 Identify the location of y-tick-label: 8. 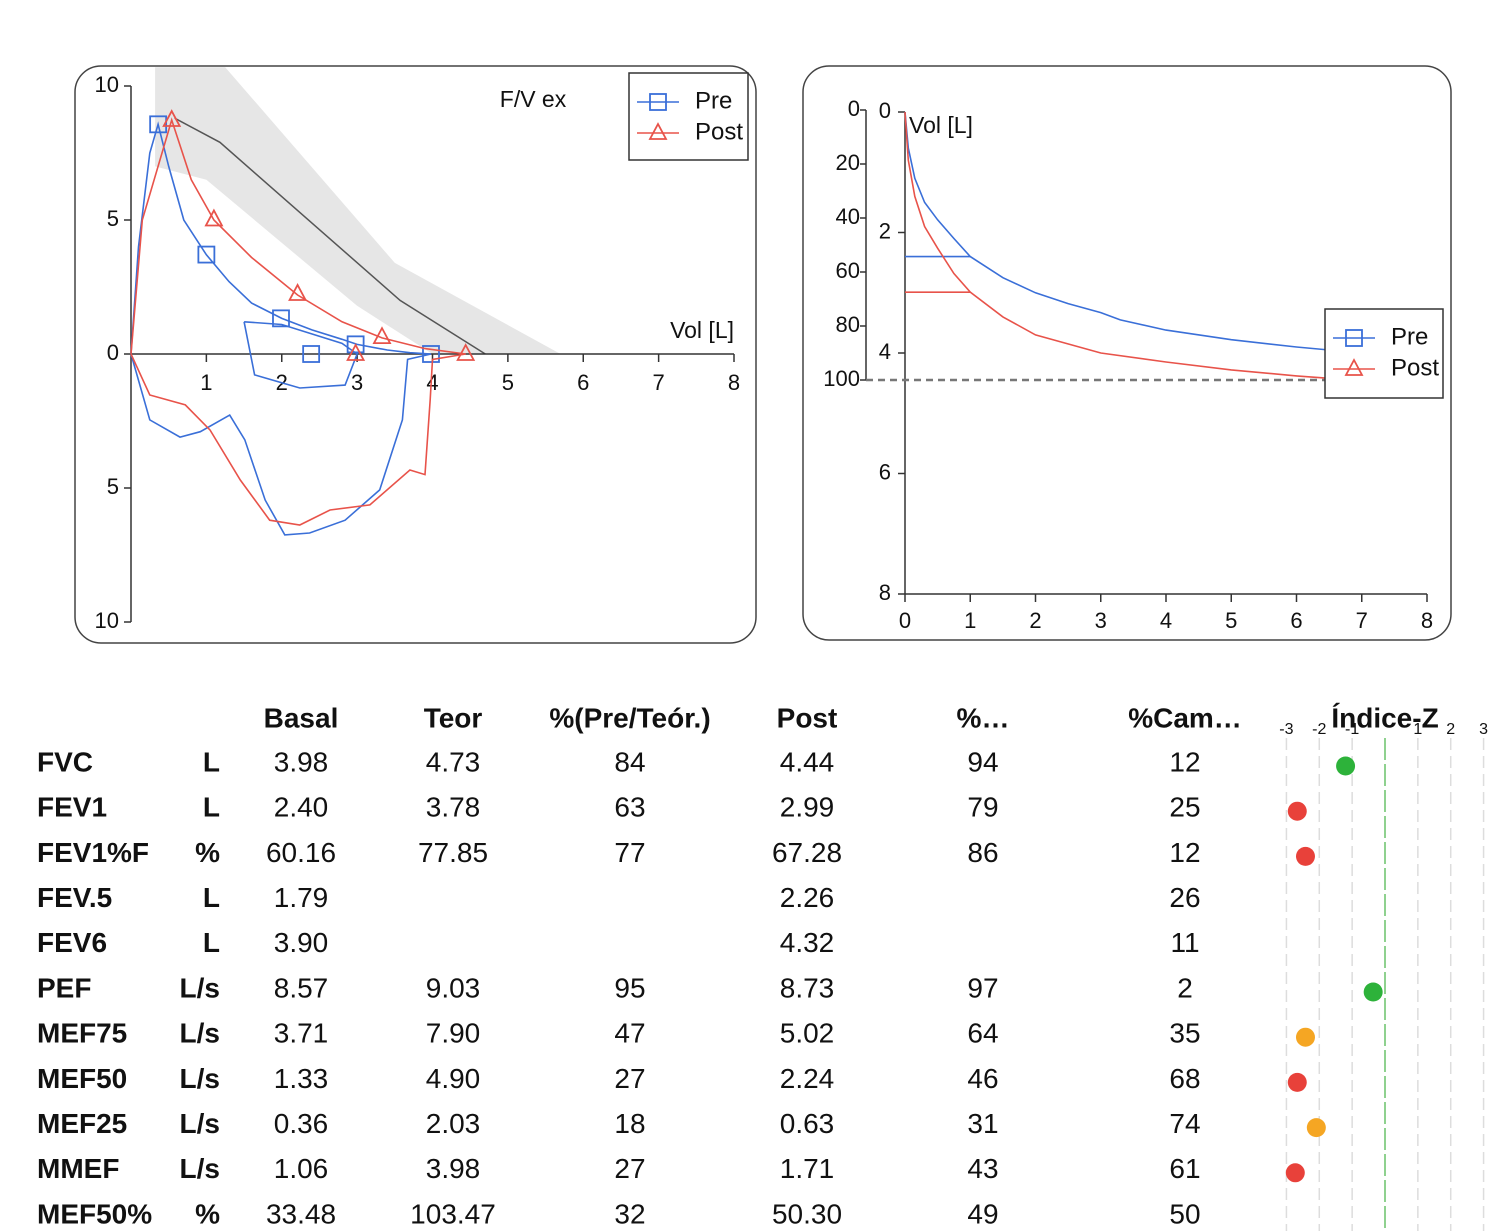
(885, 592).